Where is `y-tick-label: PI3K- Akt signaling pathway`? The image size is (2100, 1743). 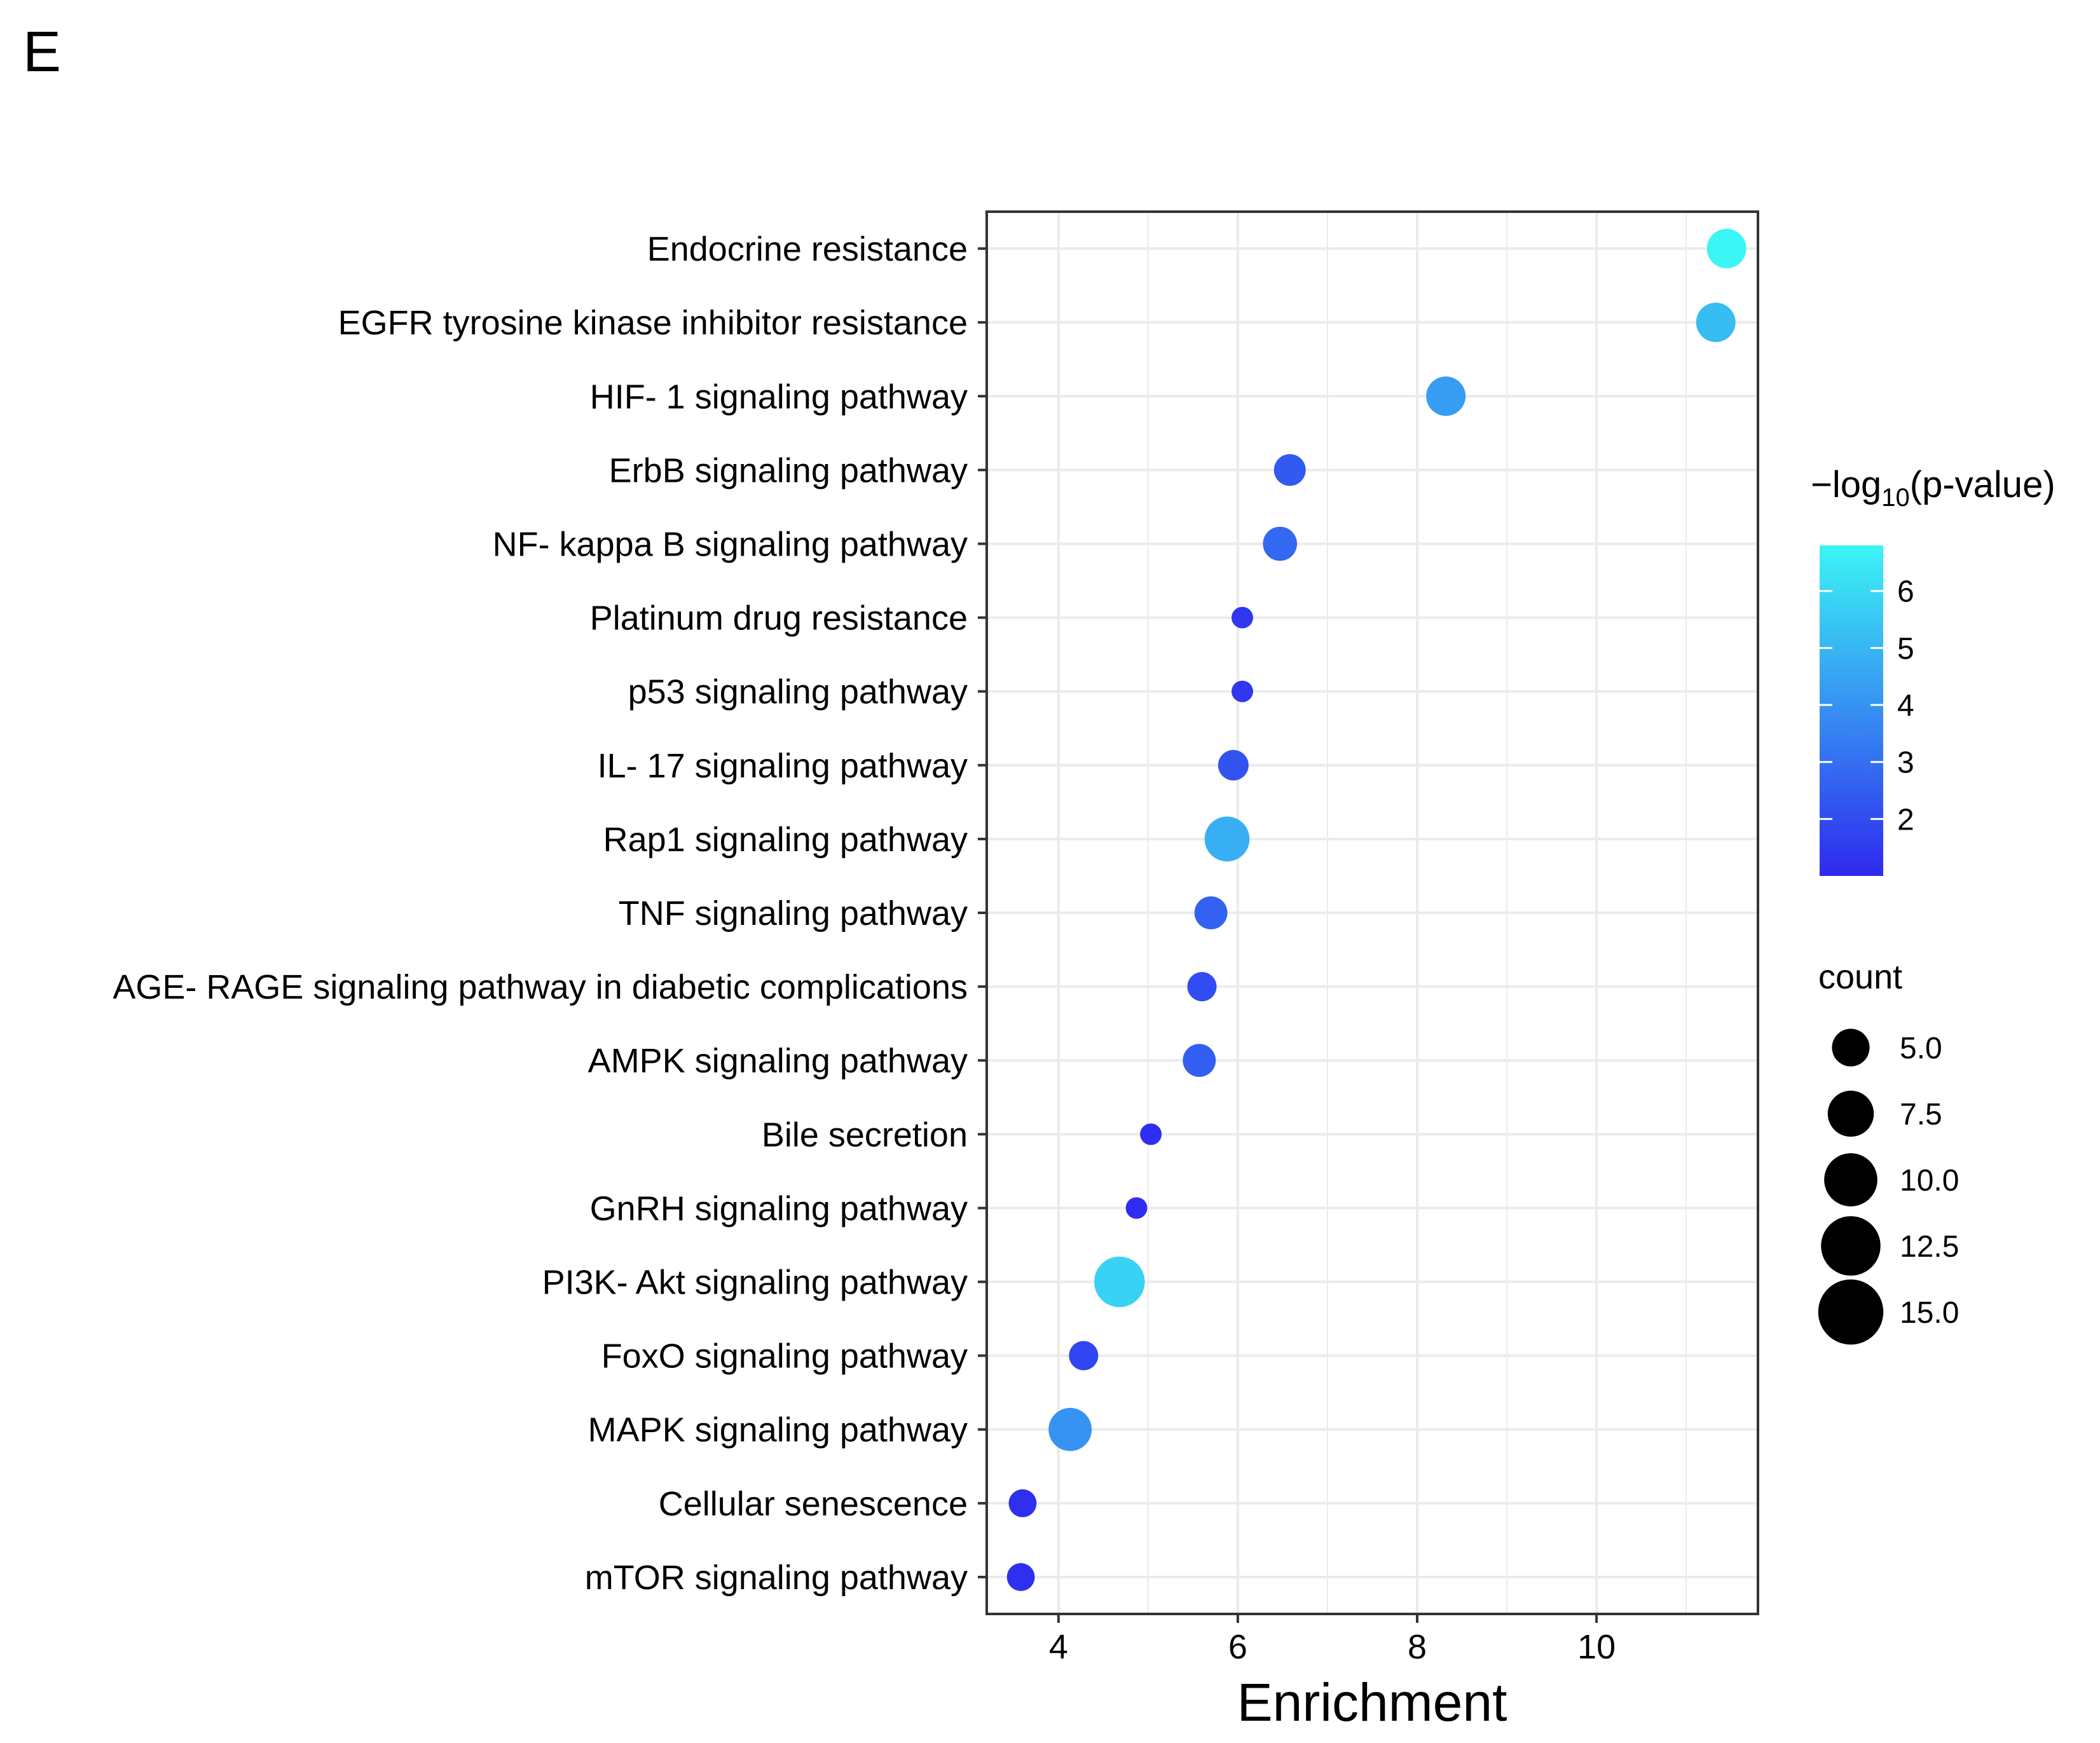
y-tick-label: PI3K- Akt signaling pathway is located at coordinates (755, 1283).